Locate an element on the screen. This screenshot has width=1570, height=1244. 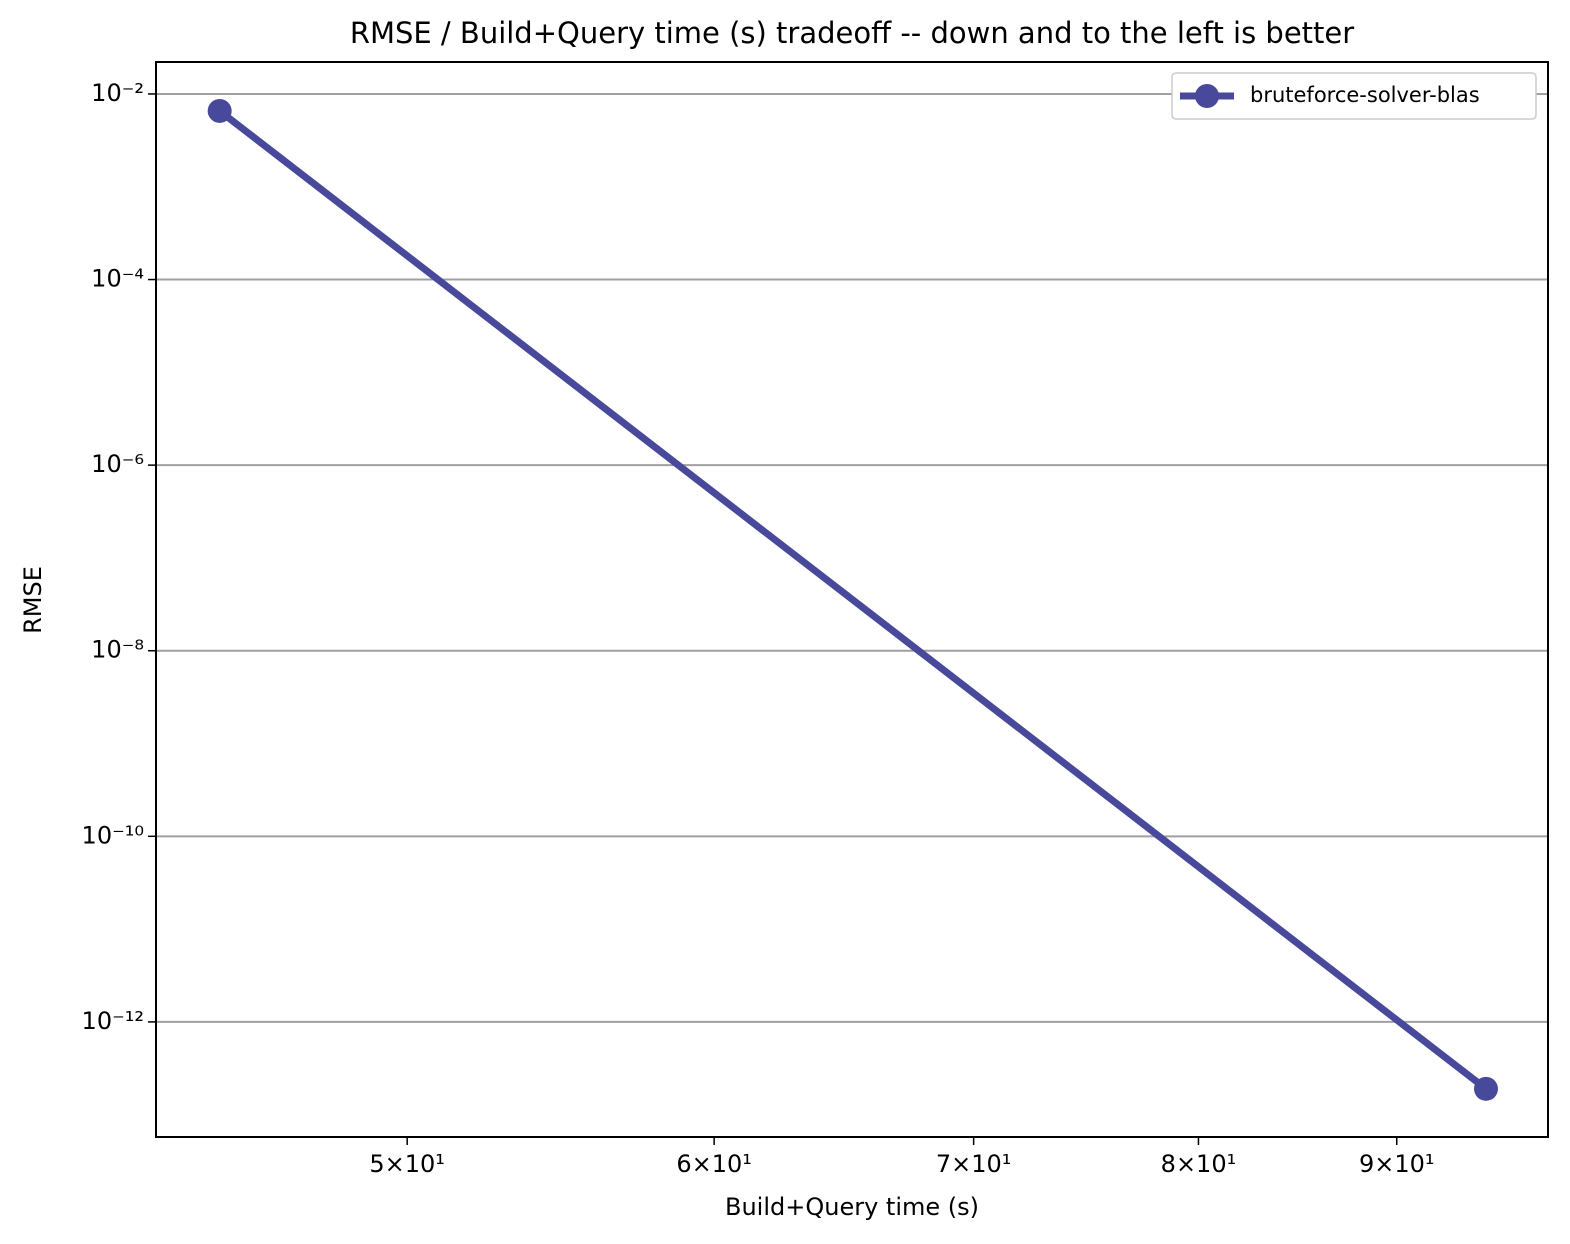
y-tick-label: 10⁻⁸ is located at coordinates (117, 650).